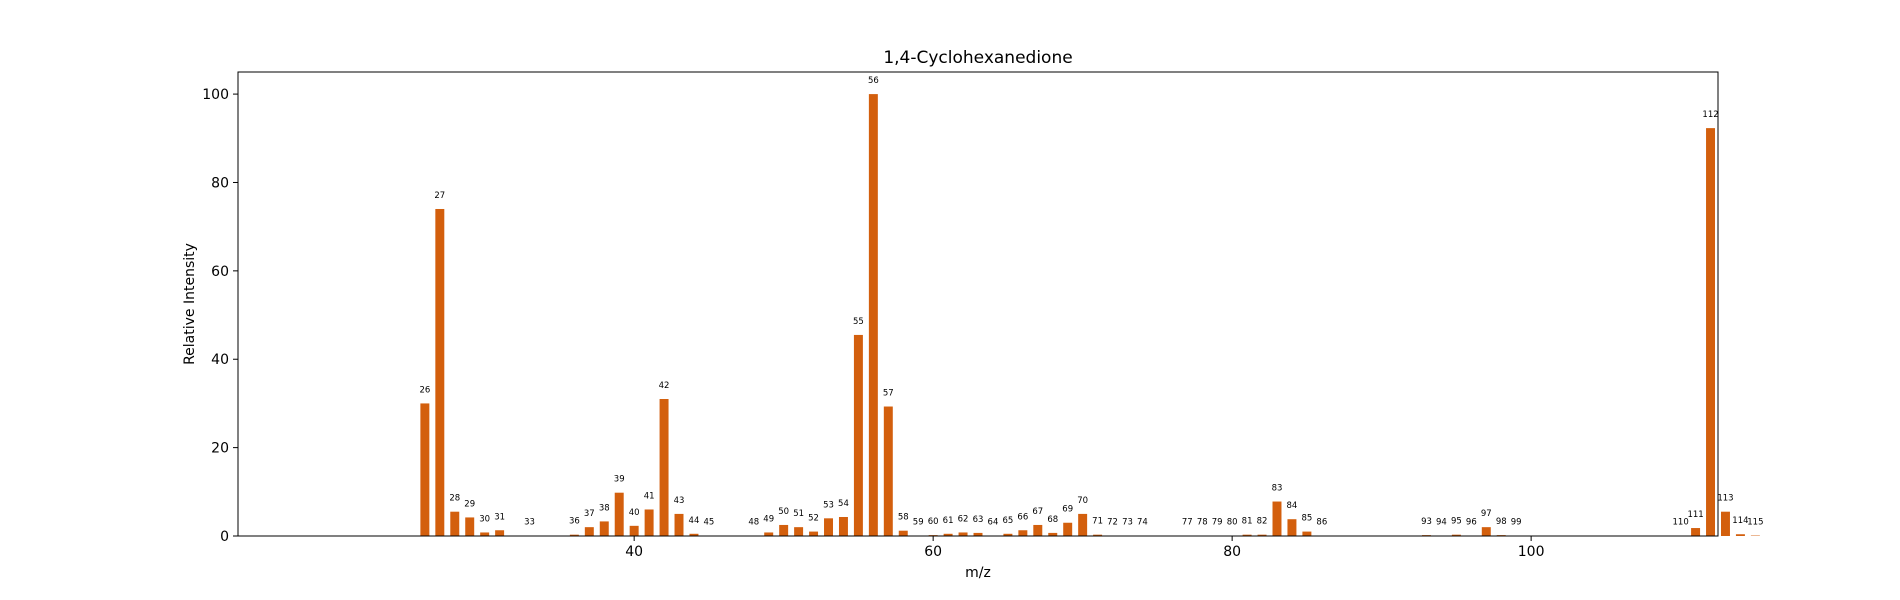 The height and width of the screenshot is (600, 1900). What do you see at coordinates (1262, 522) in the screenshot?
I see `bar-label-mz-82: 82` at bounding box center [1262, 522].